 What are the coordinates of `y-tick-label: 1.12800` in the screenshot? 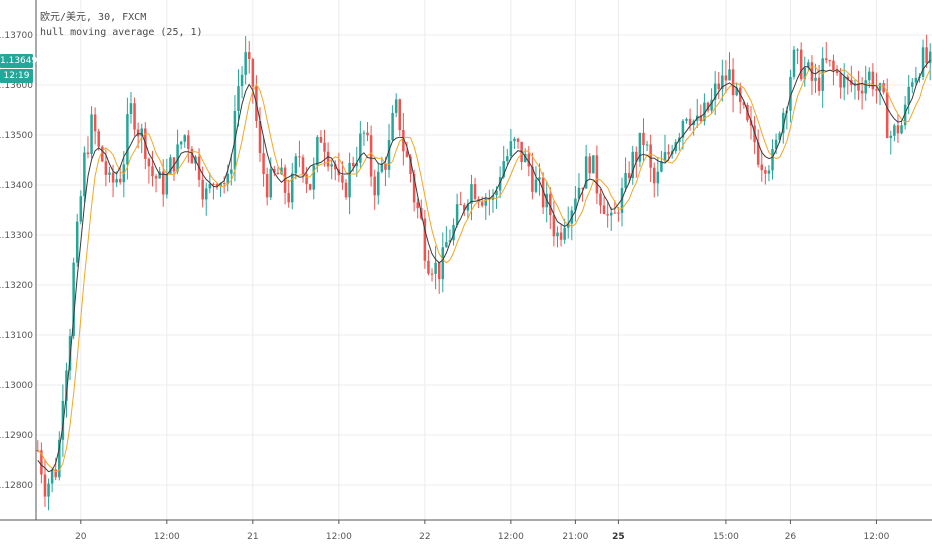 It's located at (16, 486).